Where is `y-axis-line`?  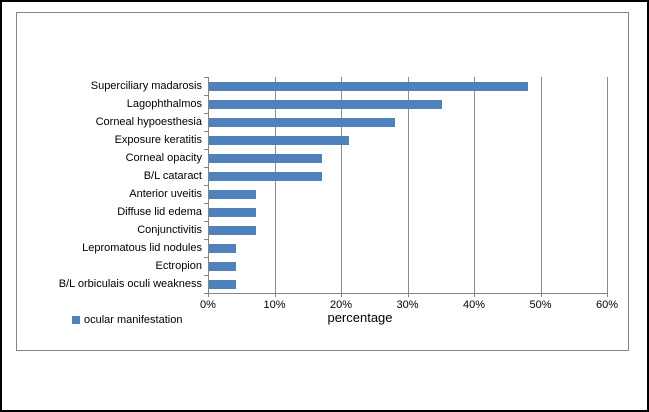
y-axis-line is located at coordinates (208, 185).